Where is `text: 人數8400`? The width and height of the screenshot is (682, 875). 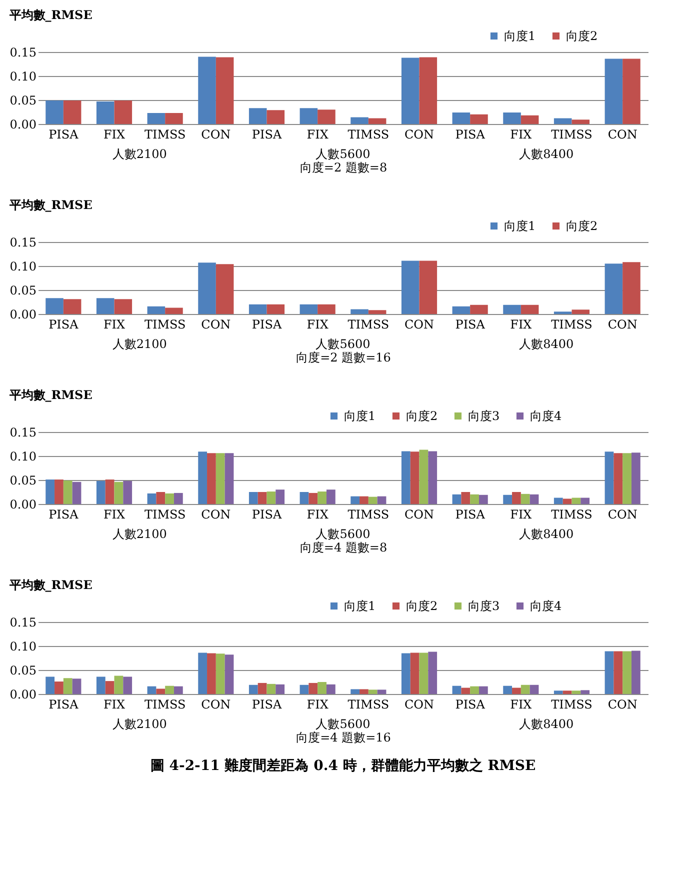 text: 人數8400 is located at coordinates (546, 534).